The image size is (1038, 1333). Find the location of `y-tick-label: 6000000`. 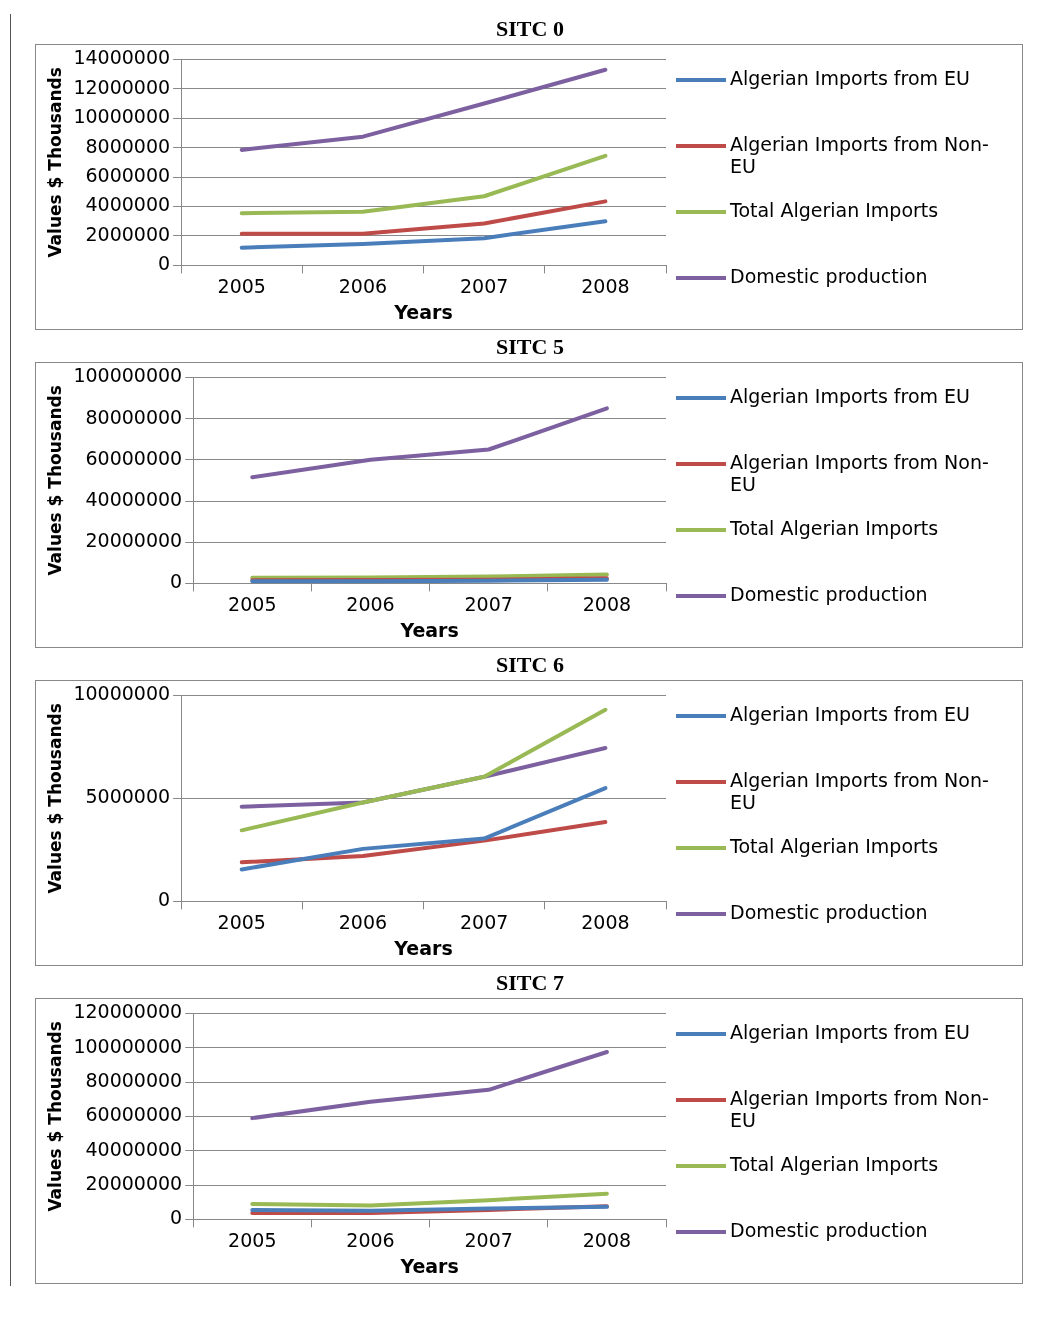

y-tick-label: 6000000 is located at coordinates (128, 175).